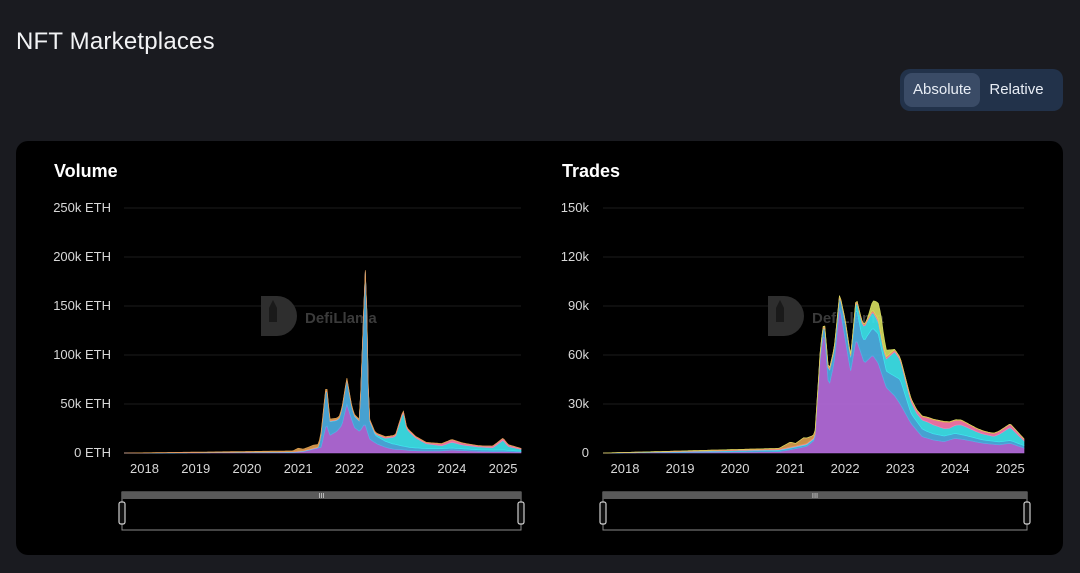  Describe the element at coordinates (942, 90) in the screenshot. I see `absolute-toggle-button: Absolute` at that location.